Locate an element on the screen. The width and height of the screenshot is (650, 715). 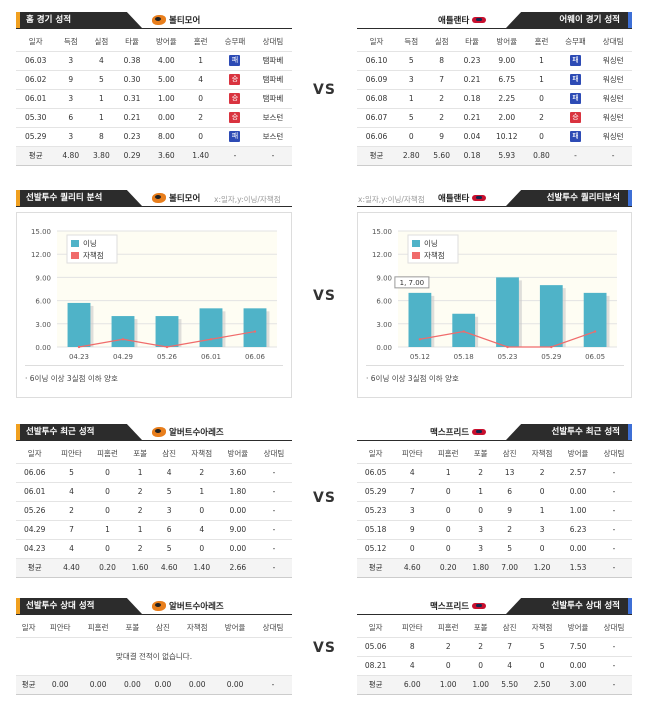
table-cell: 3.60 is located at coordinates (166, 156).